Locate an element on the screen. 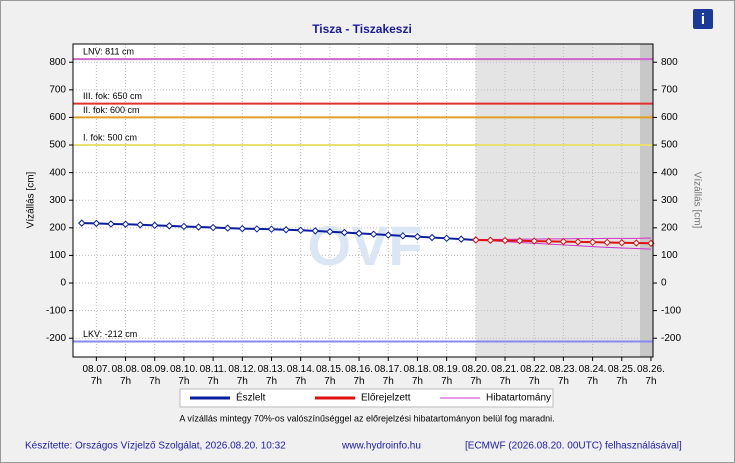 The image size is (735, 463). x-tick-label: 08.21. 7h is located at coordinates (505, 375).